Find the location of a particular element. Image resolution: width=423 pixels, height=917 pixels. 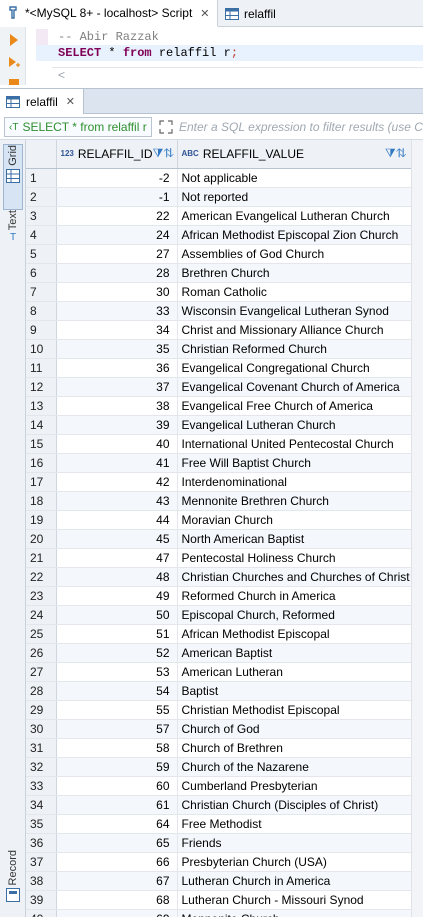

cell-relaffil-value: Christ and Missionary Alliance Church is located at coordinates (294, 330).